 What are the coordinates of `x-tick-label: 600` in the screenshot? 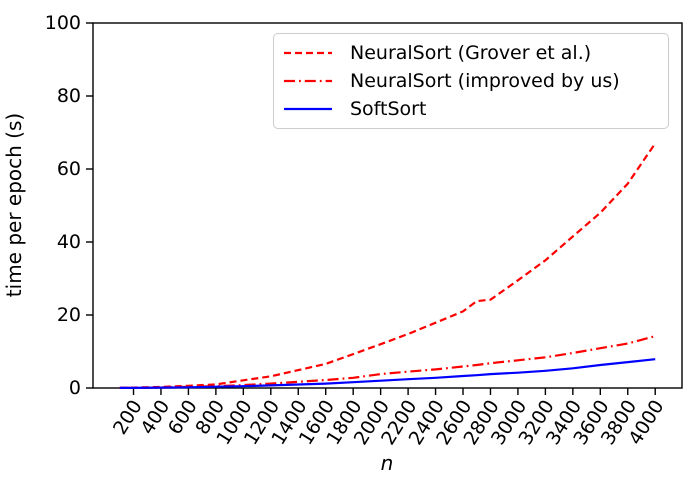 It's located at (183, 417).